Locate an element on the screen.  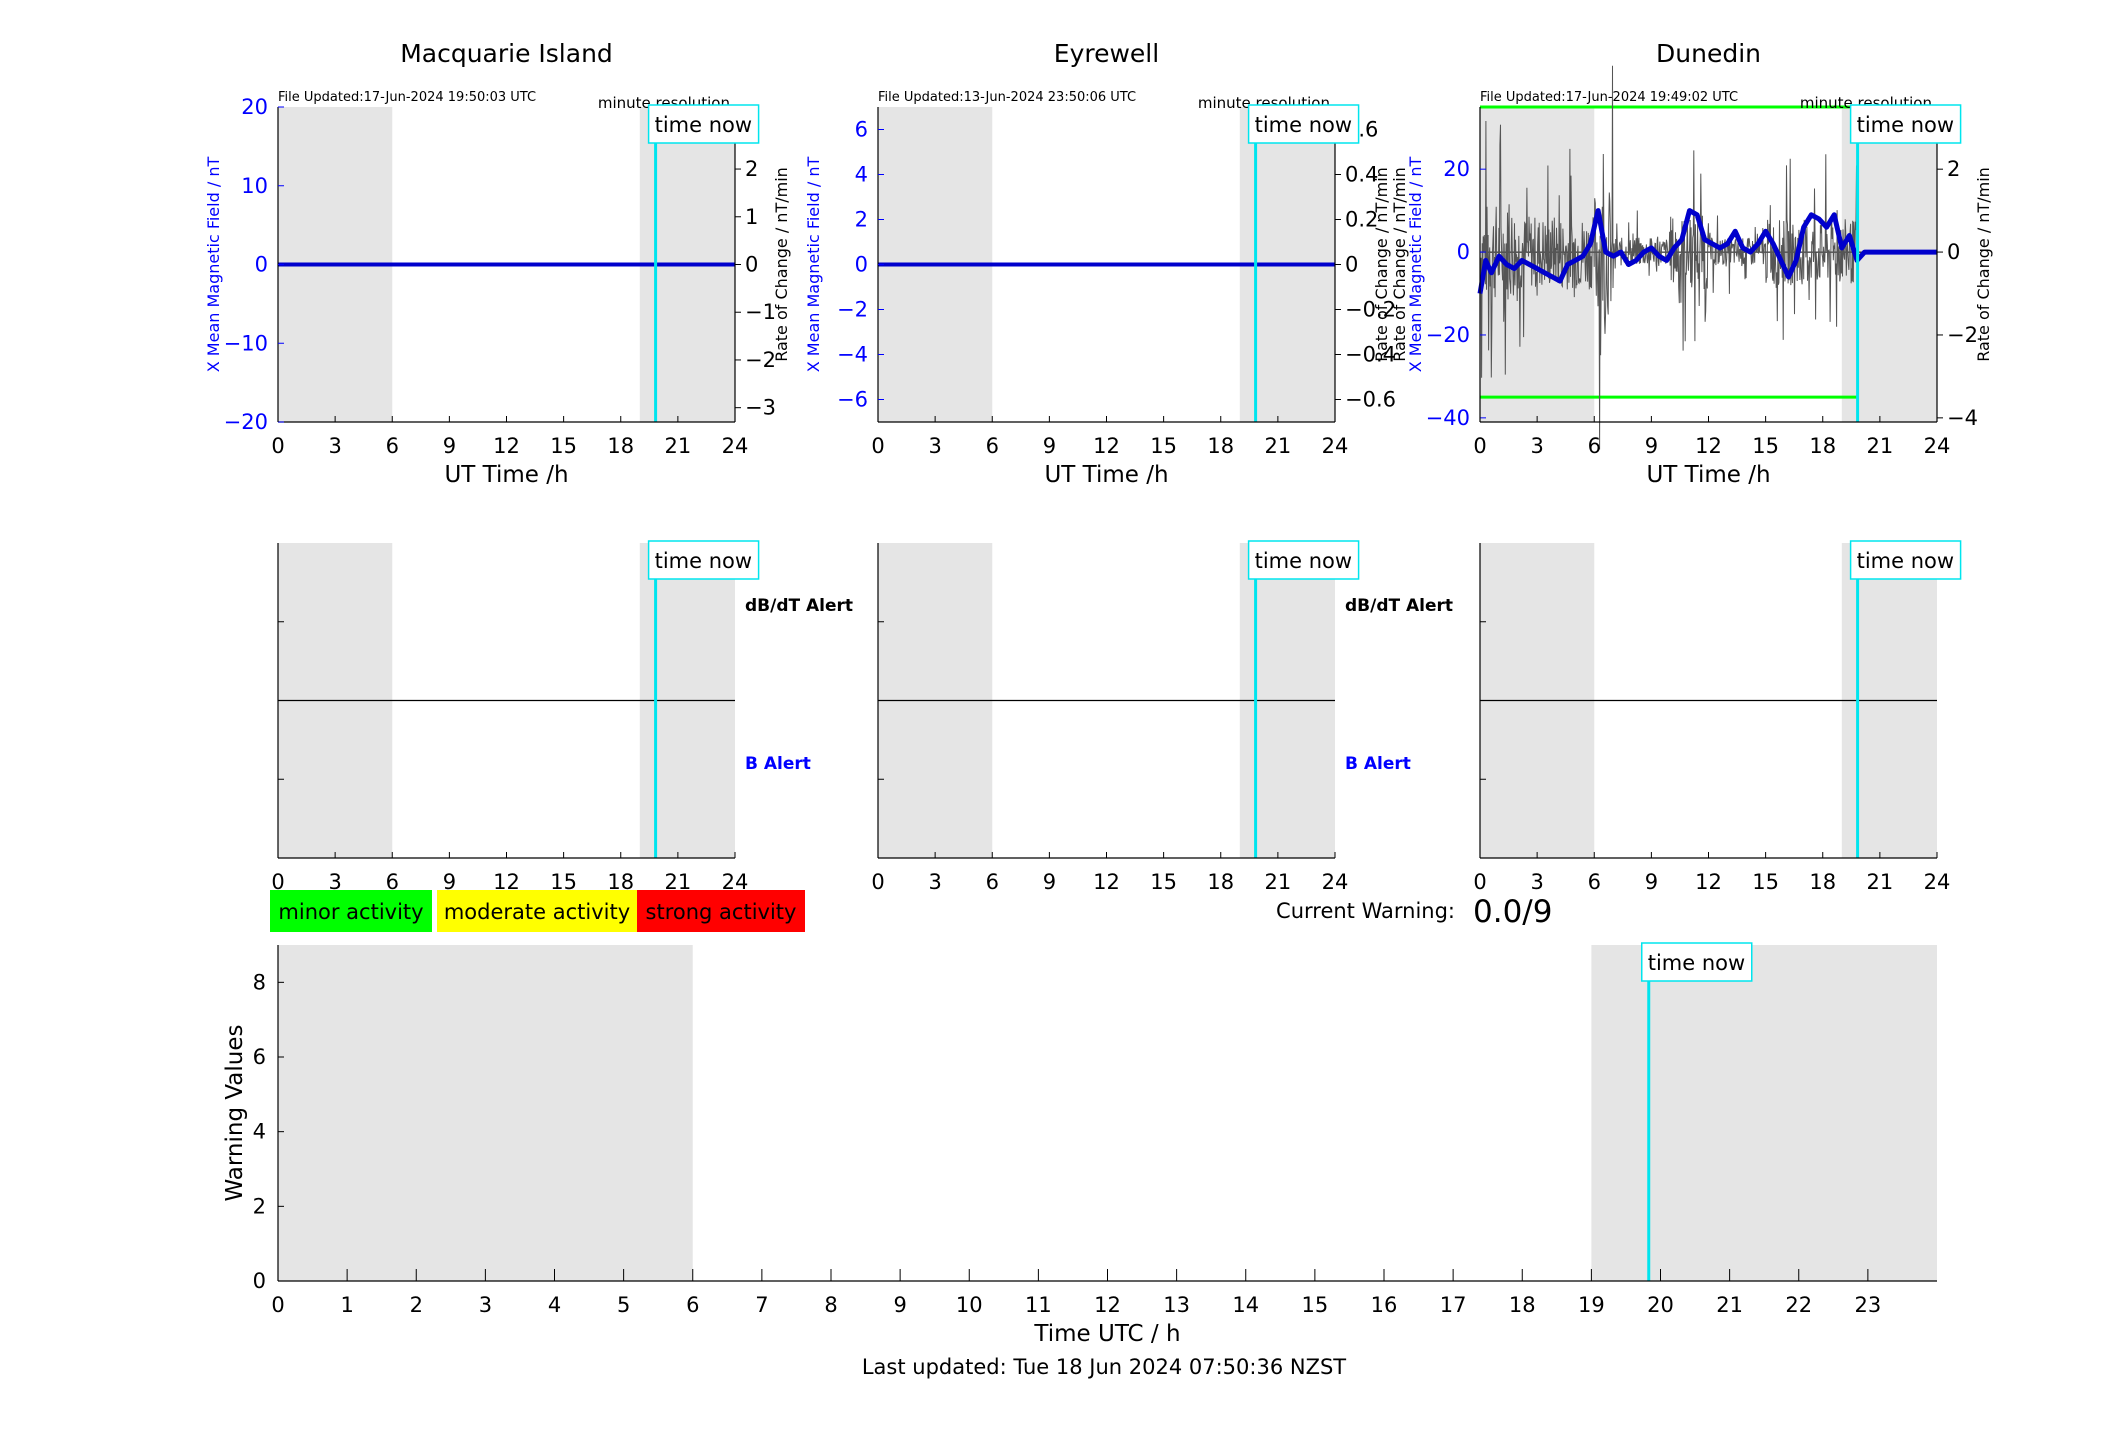
x-tick-label-1: 1 is located at coordinates (346, 1305).